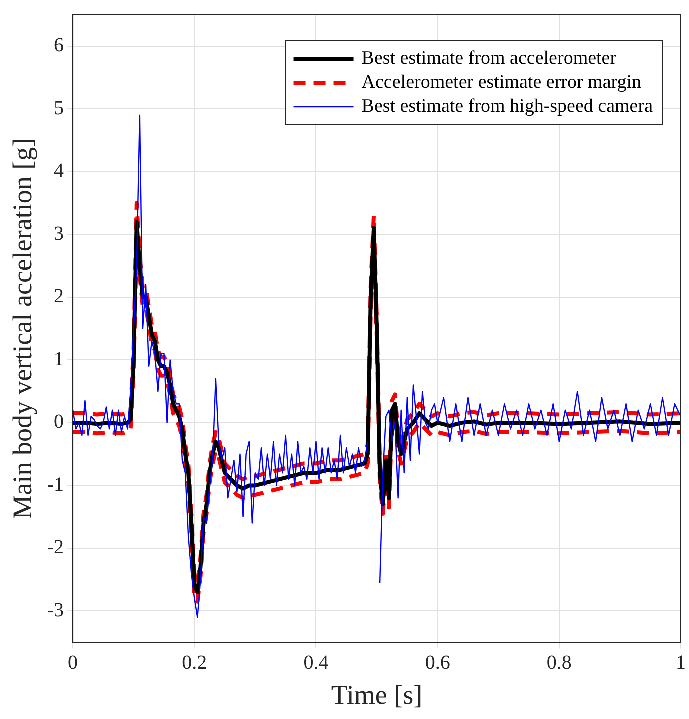 This screenshot has width=689, height=719. I want to click on legend-label: Best estimate from high-speed camera, so click(508, 106).